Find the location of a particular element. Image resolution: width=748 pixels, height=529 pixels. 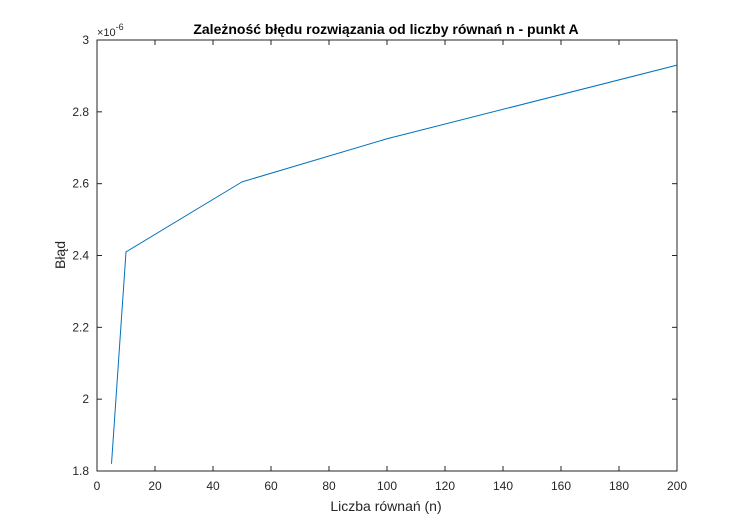

y-tick-label: 2.2 is located at coordinates (80, 327).